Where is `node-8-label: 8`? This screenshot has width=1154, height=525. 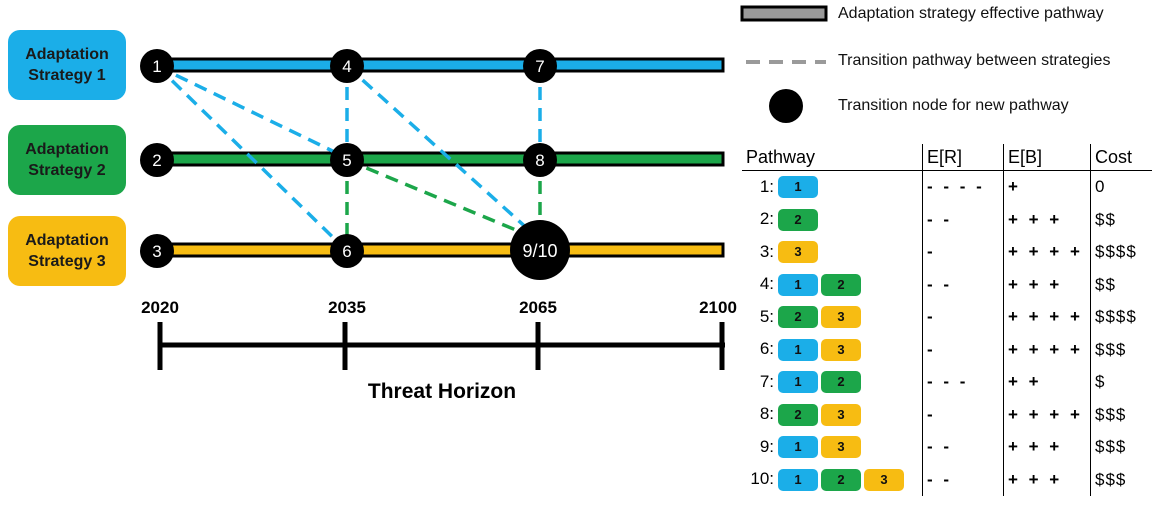
node-8-label: 8 is located at coordinates (539, 160).